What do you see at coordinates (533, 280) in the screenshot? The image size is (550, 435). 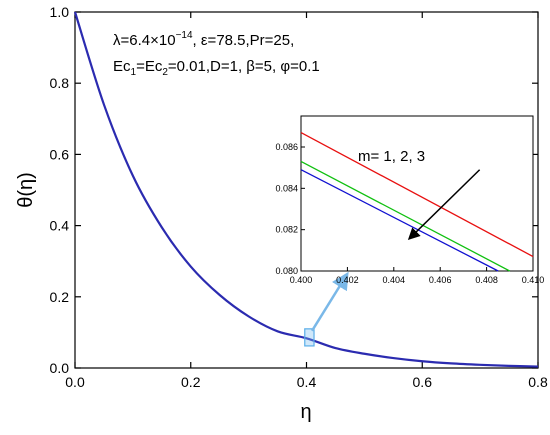 I see `inset-x-tick-label: 0.410` at bounding box center [533, 280].